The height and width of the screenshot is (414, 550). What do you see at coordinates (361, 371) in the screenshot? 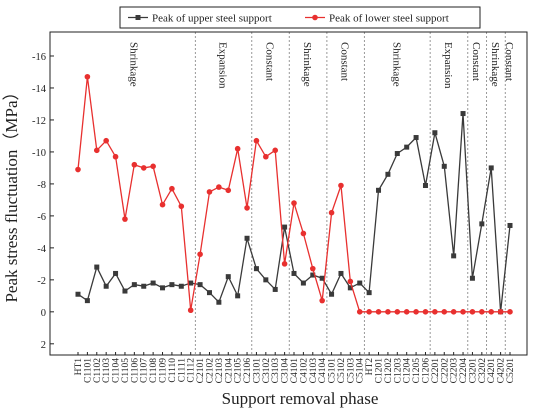
I see `x-tick-label: C5104` at bounding box center [361, 371].